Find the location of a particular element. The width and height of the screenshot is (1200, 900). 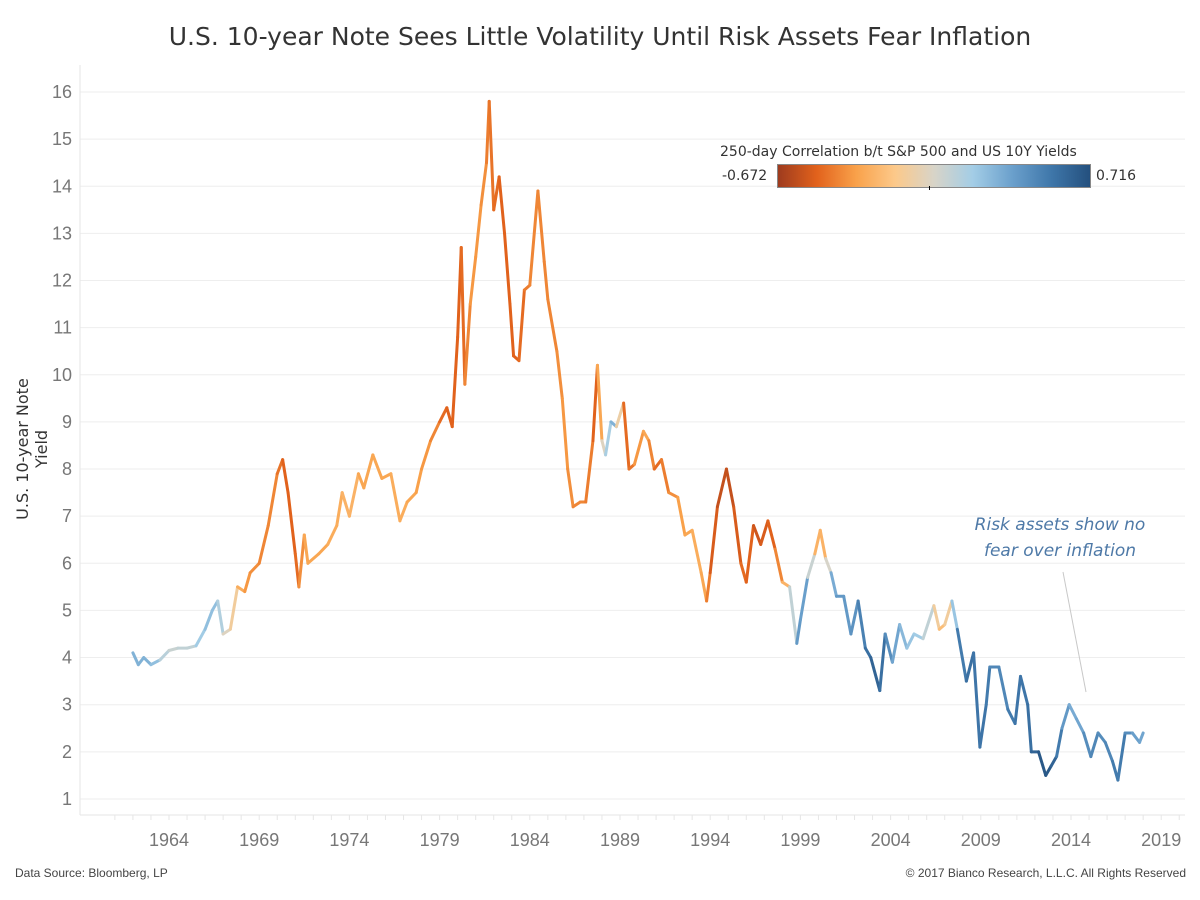

y-tick-label: 4 is located at coordinates (67, 658).